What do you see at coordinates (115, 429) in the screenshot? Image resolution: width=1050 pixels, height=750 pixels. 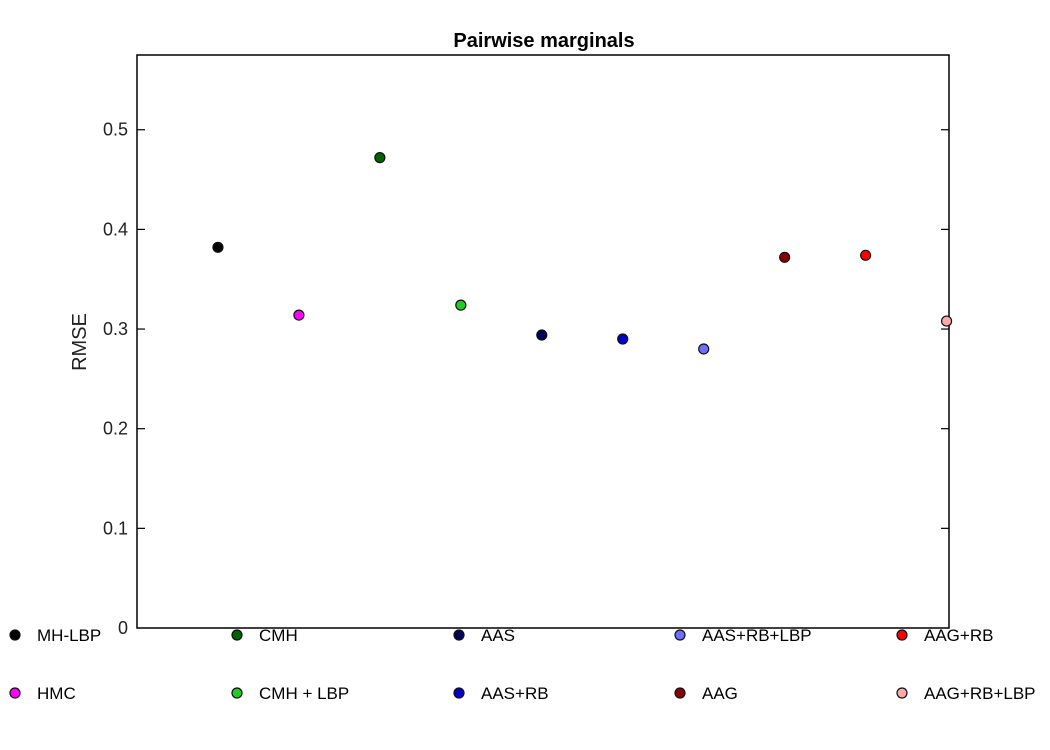 I see `y-tick-label: 0.2` at bounding box center [115, 429].